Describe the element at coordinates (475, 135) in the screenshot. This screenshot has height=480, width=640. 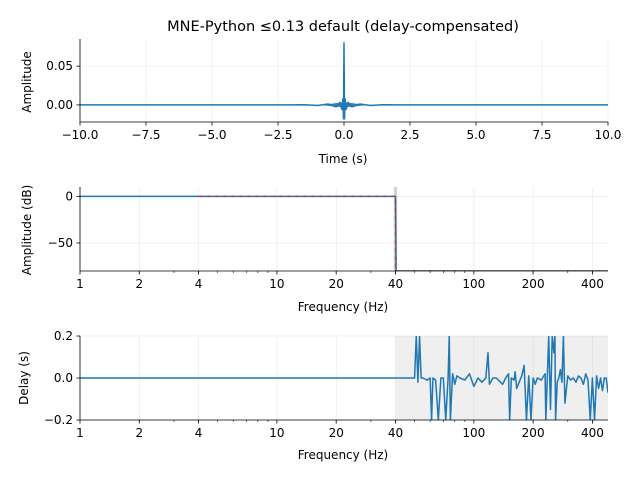
I see `ax0-xtick-label: 5.0` at that location.